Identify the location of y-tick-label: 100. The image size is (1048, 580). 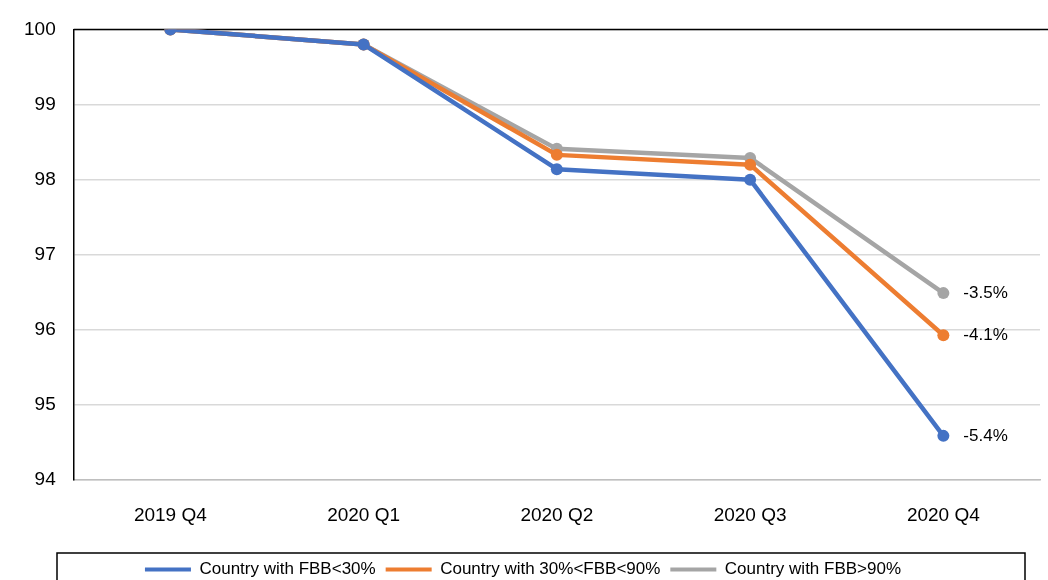
(40, 28).